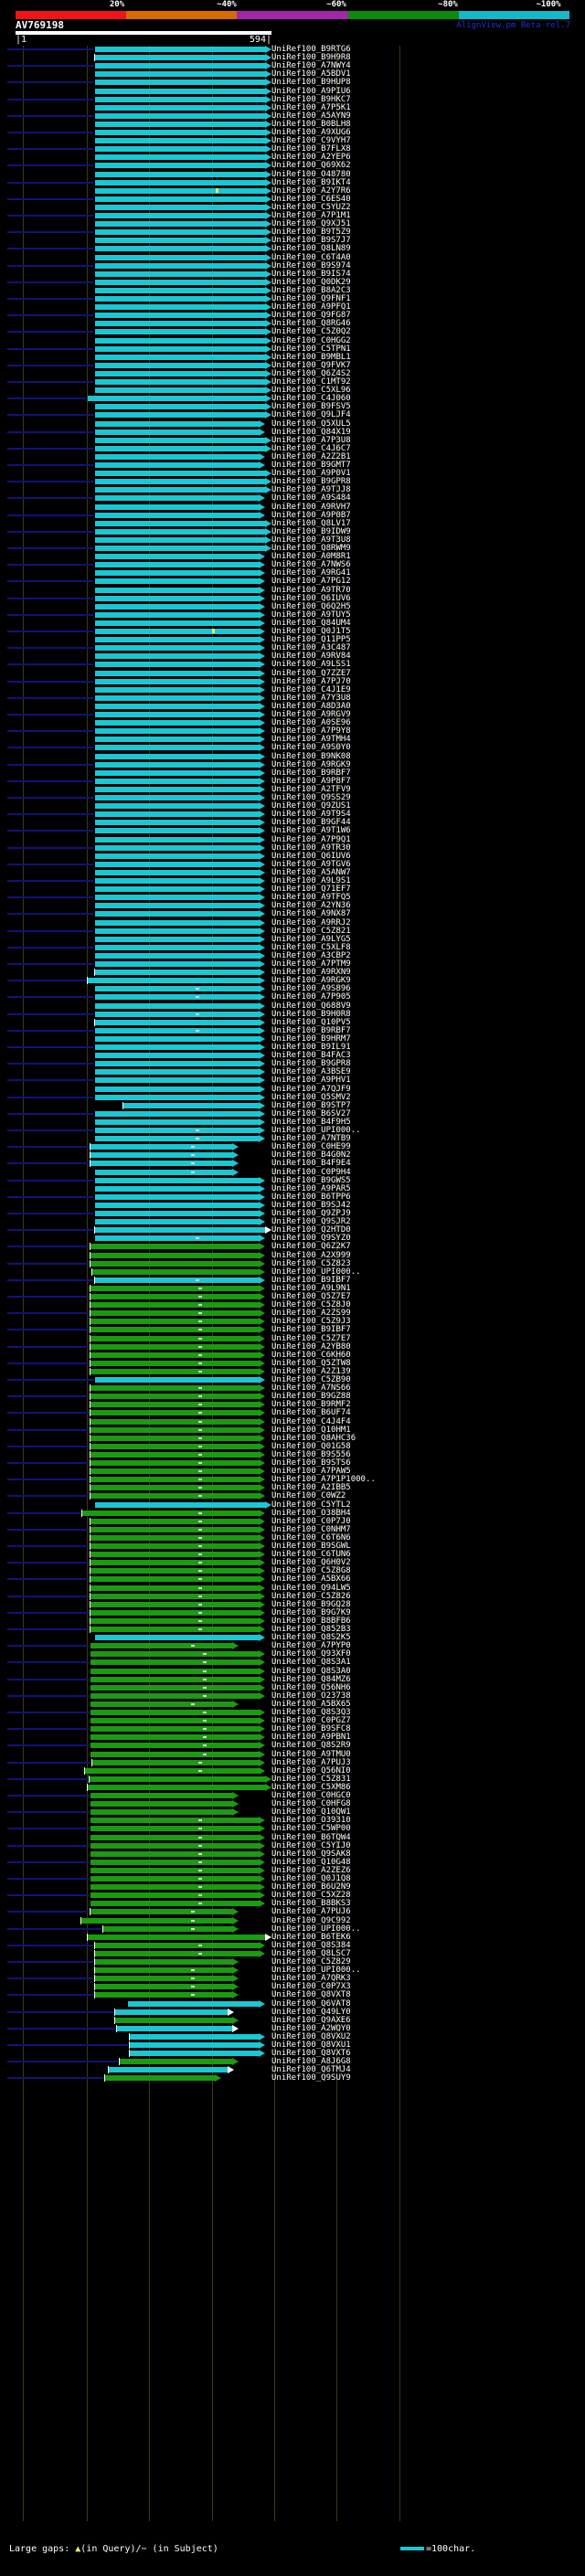 The image size is (585, 2576). Describe the element at coordinates (311, 615) in the screenshot. I see `hit-label: UniRef100_A9TUY5` at that location.